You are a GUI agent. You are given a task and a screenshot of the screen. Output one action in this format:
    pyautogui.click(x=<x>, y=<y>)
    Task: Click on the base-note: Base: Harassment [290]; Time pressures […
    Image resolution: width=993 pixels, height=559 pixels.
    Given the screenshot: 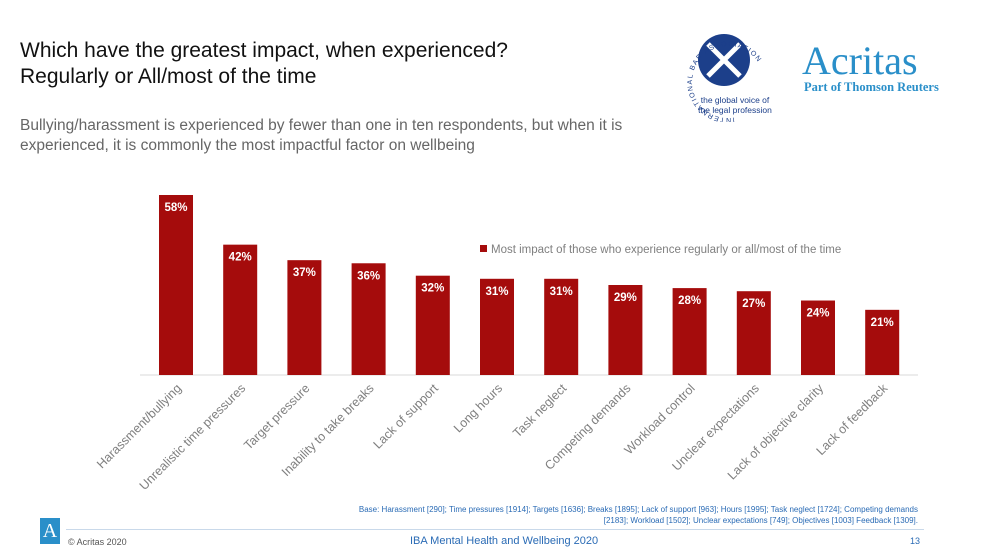 What is the action you would take?
    pyautogui.click(x=638, y=515)
    